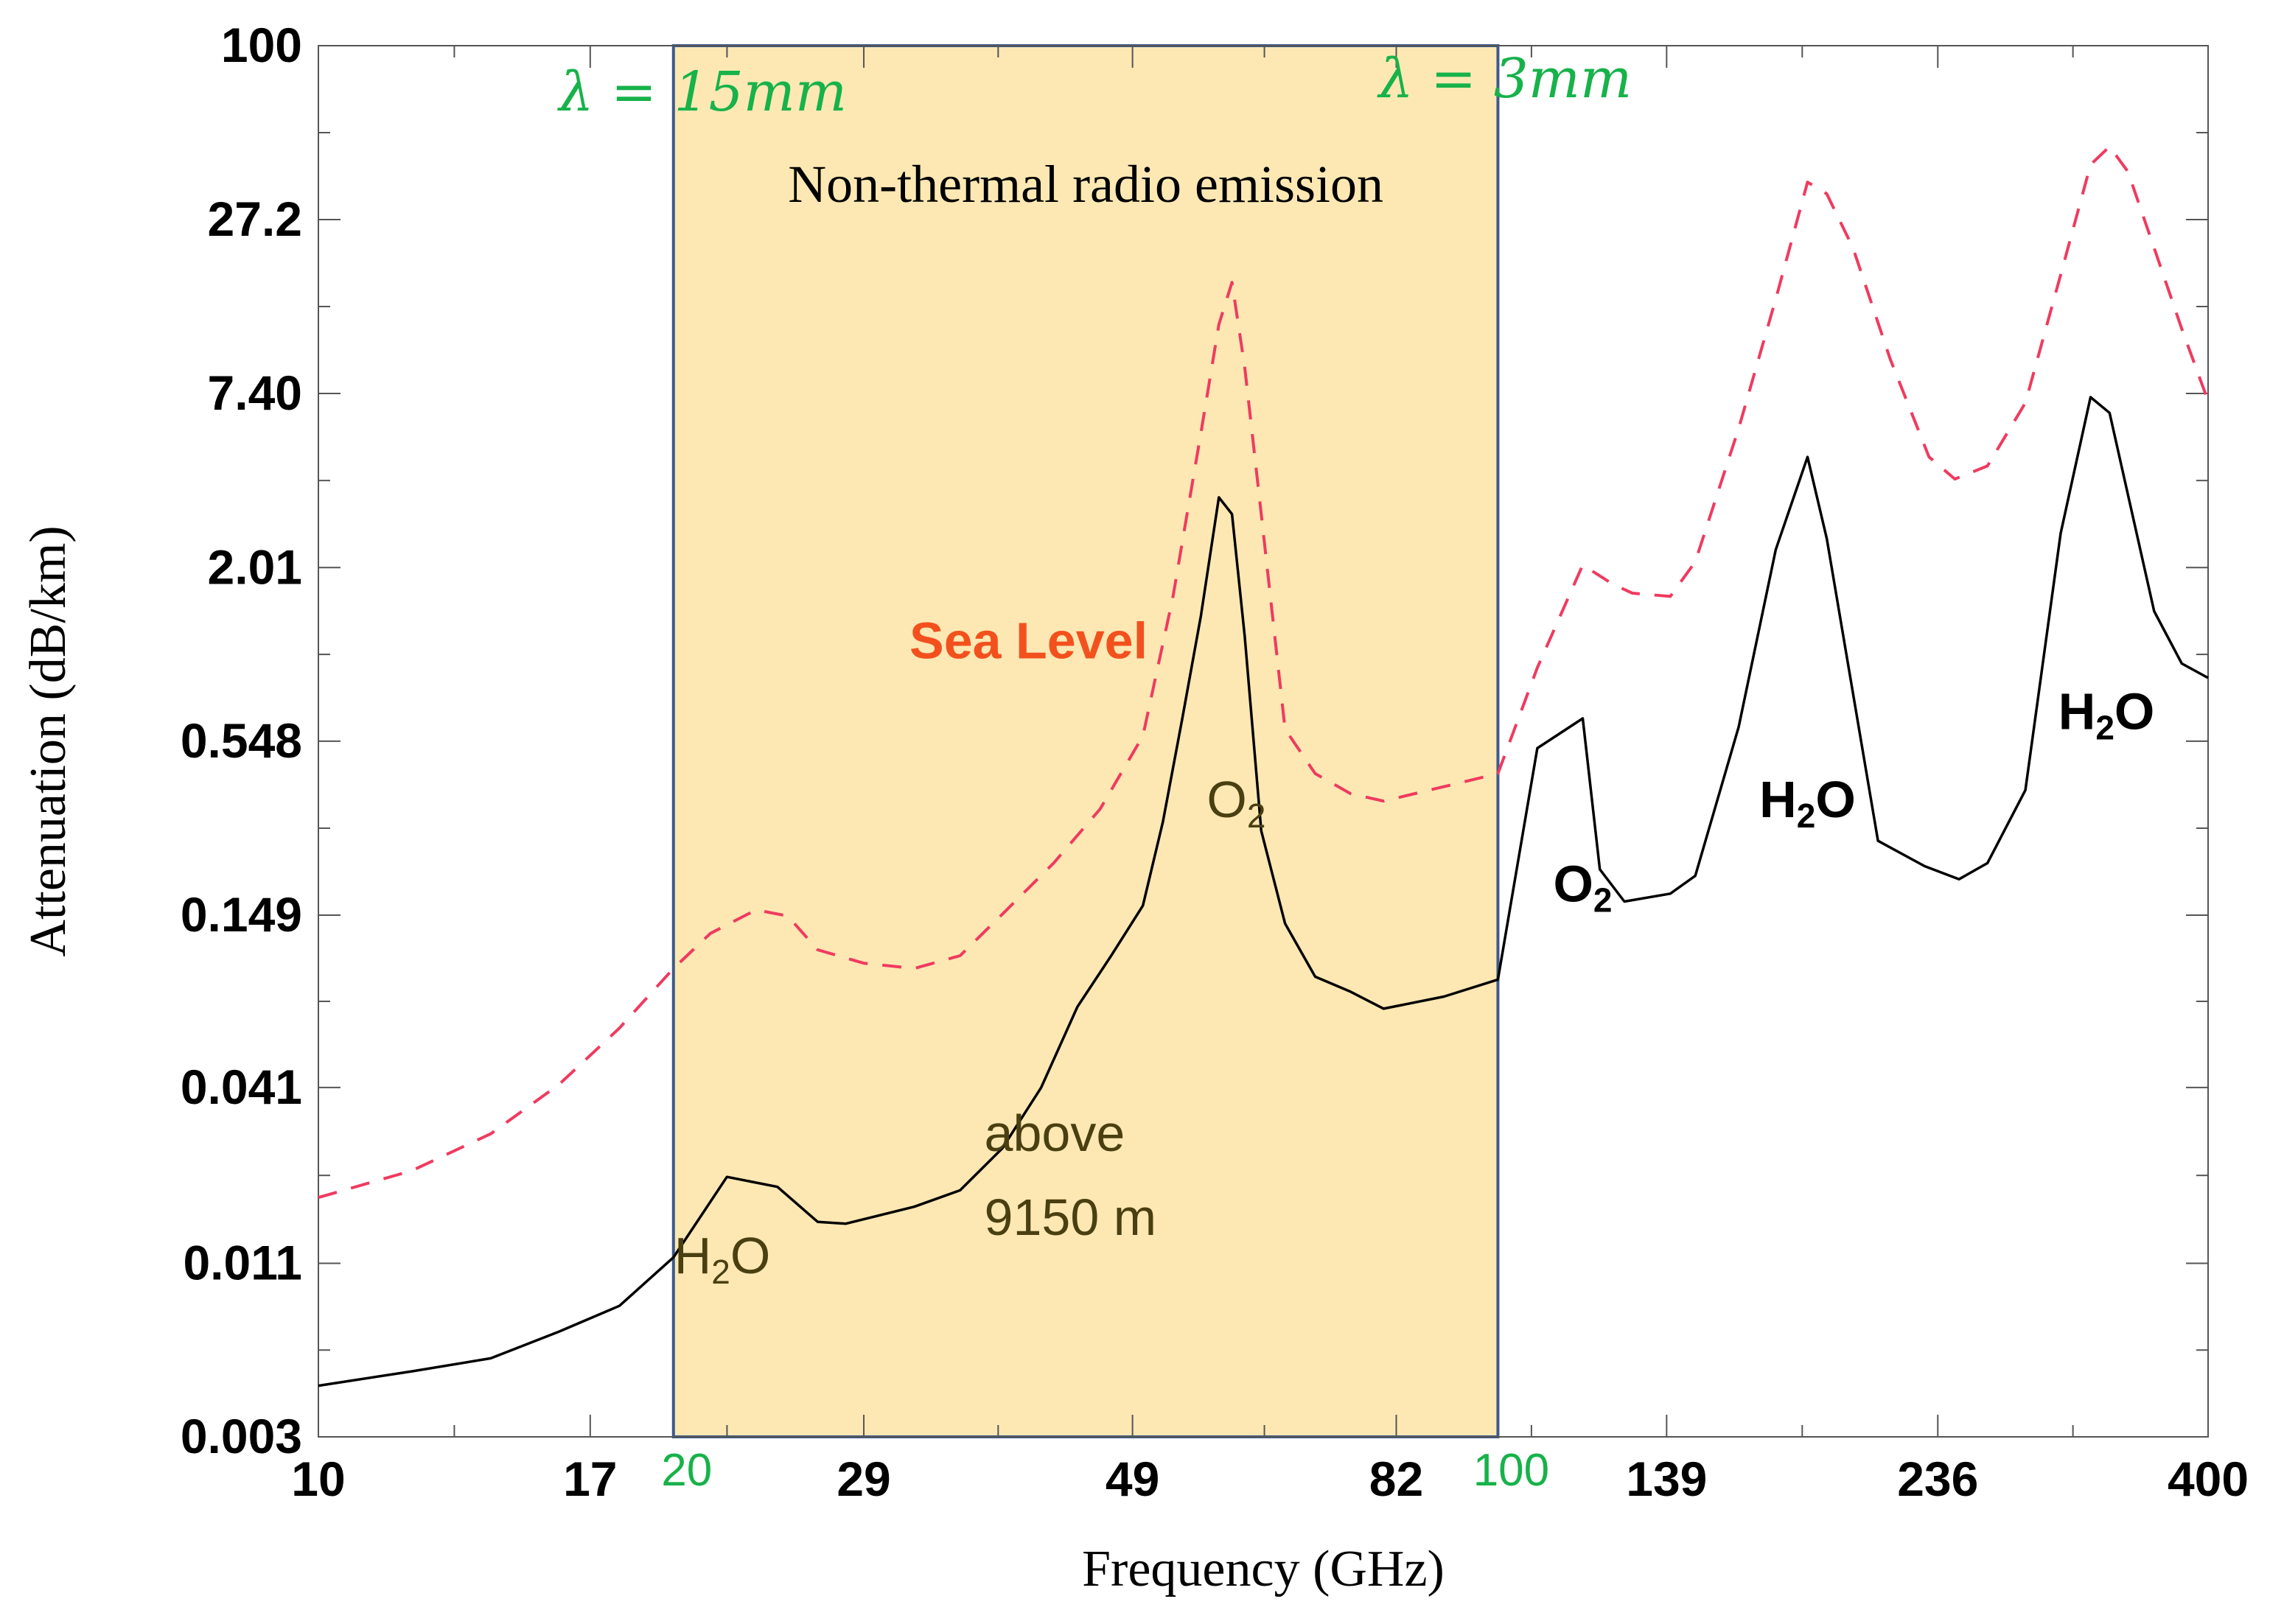 The height and width of the screenshot is (1624, 2270). What do you see at coordinates (255, 566) in the screenshot?
I see `y-tick-label: 2.01` at bounding box center [255, 566].